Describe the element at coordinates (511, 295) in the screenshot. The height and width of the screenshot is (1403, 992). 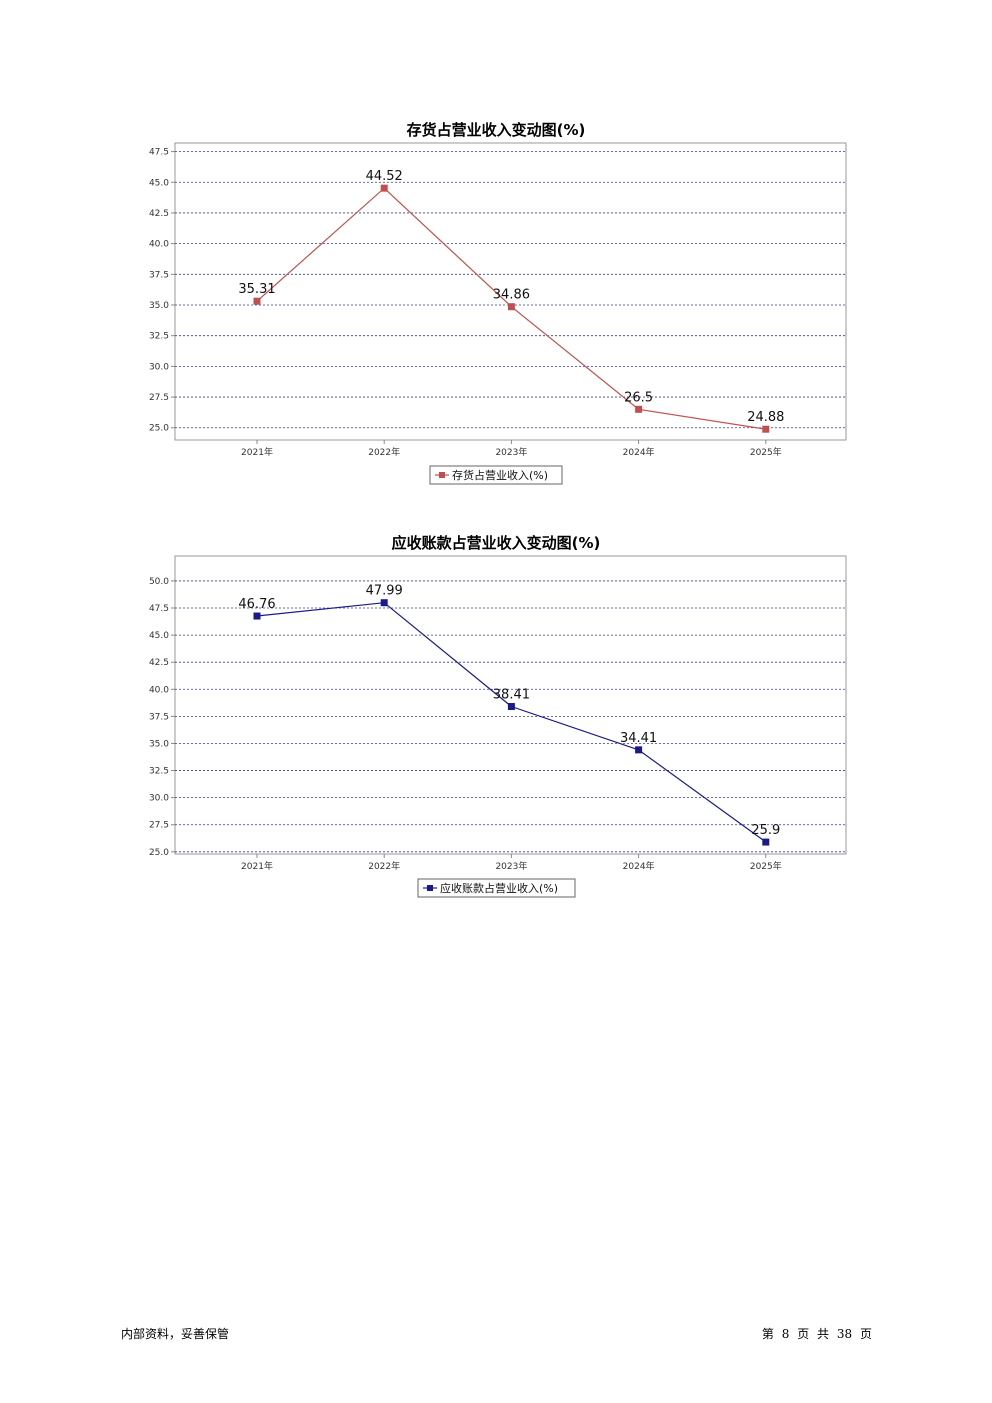
I see `data-label: 34.86` at that location.